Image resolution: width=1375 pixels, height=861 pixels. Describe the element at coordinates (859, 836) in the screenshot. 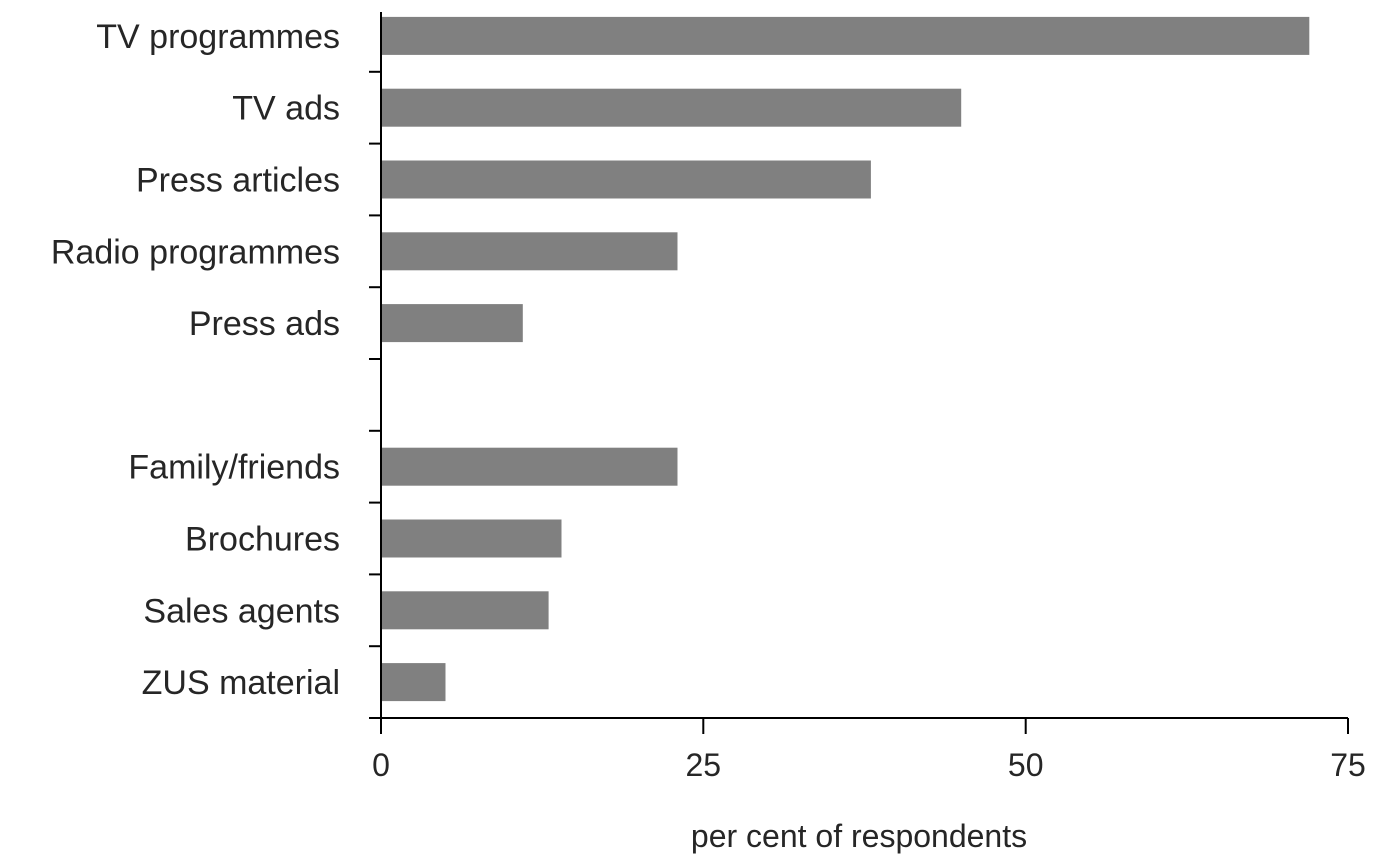

I see `x-axis-title: per cent of respondents` at that location.